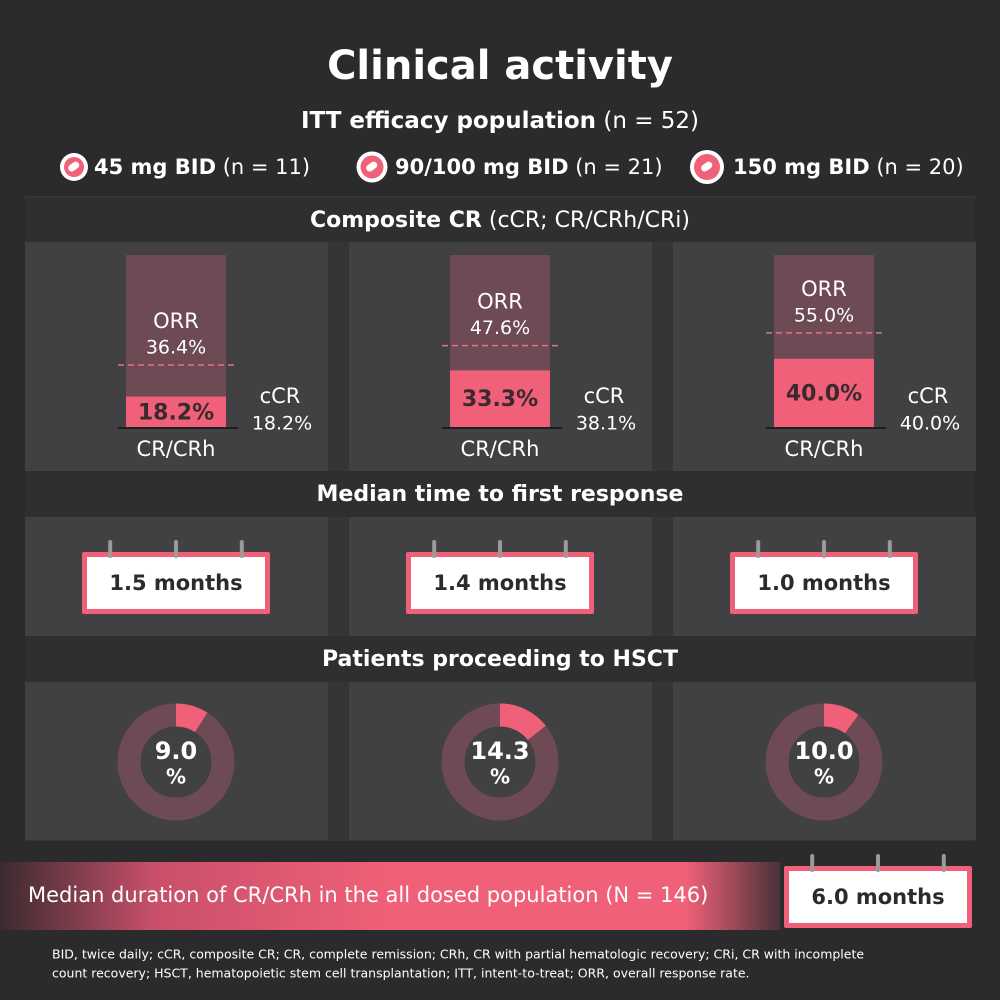 The height and width of the screenshot is (1000, 1000). Describe the element at coordinates (396, 220) in the screenshot. I see `section-title-bold: Composite CR` at that location.